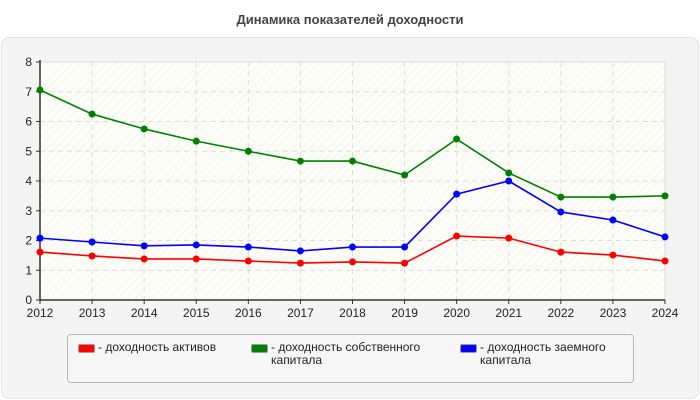 The image size is (700, 400). I want to click on x-tick-label: 2014, so click(144, 313).